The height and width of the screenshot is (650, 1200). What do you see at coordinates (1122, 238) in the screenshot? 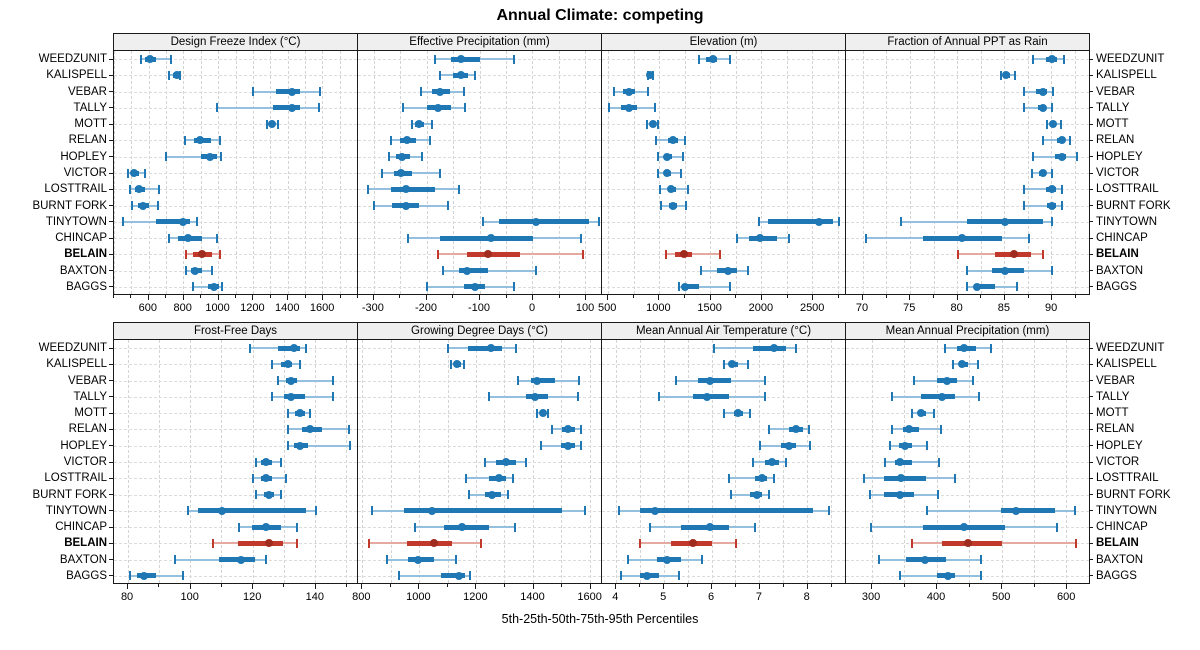
I see `station-label-right: CHINCAP` at bounding box center [1122, 238].